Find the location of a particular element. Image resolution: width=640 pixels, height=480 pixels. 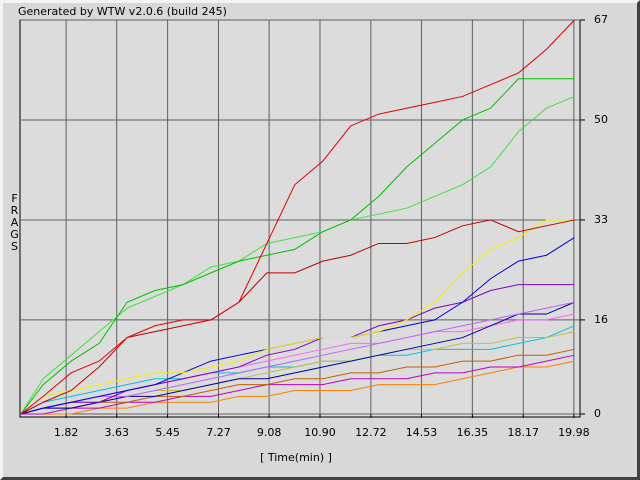

chart-title: Generated by WTW v2.0.6 (build 245) is located at coordinates (122, 11).